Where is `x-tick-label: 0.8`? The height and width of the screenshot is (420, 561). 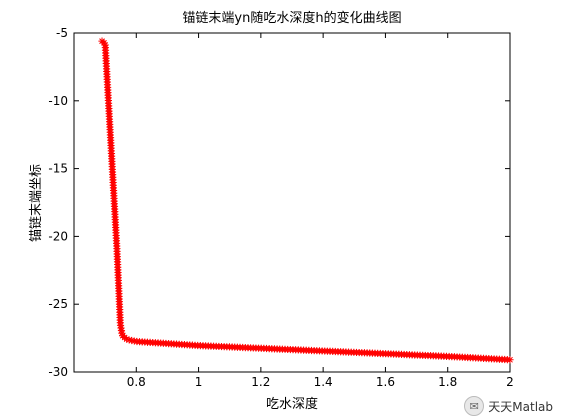
x-tick-label: 0.8 is located at coordinates (136, 382).